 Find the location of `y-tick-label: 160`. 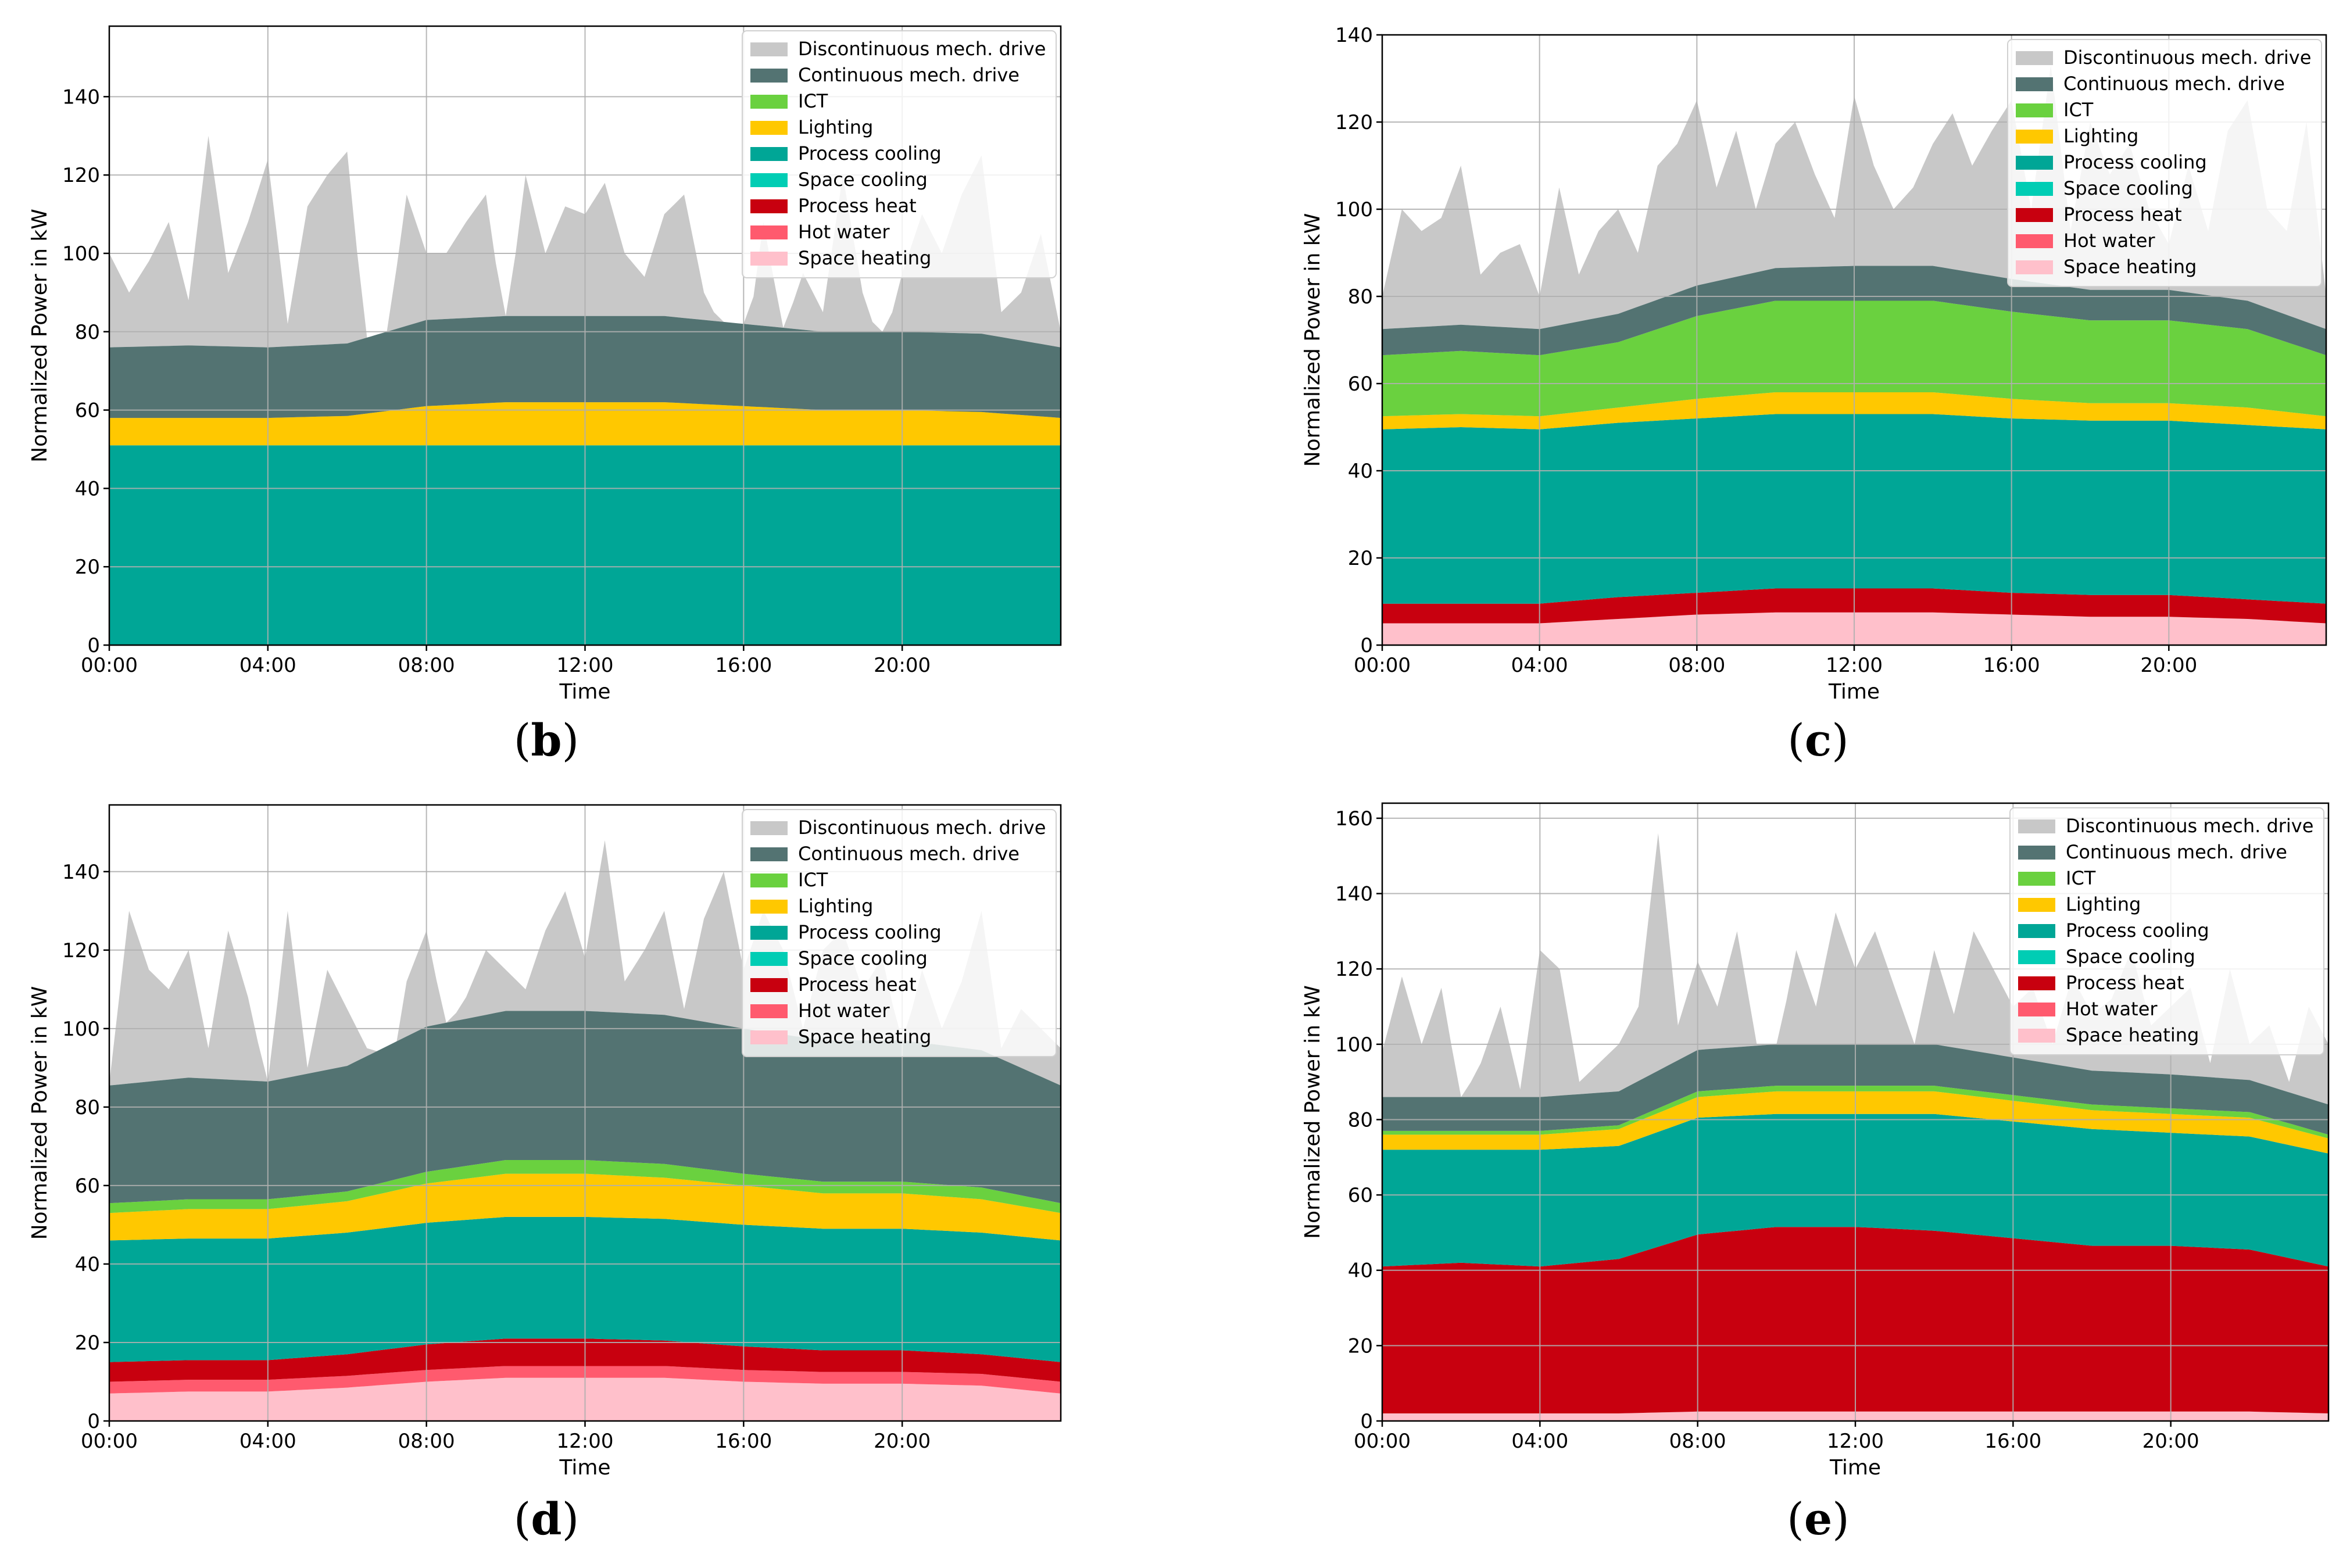

y-tick-label: 160 is located at coordinates (1354, 818).